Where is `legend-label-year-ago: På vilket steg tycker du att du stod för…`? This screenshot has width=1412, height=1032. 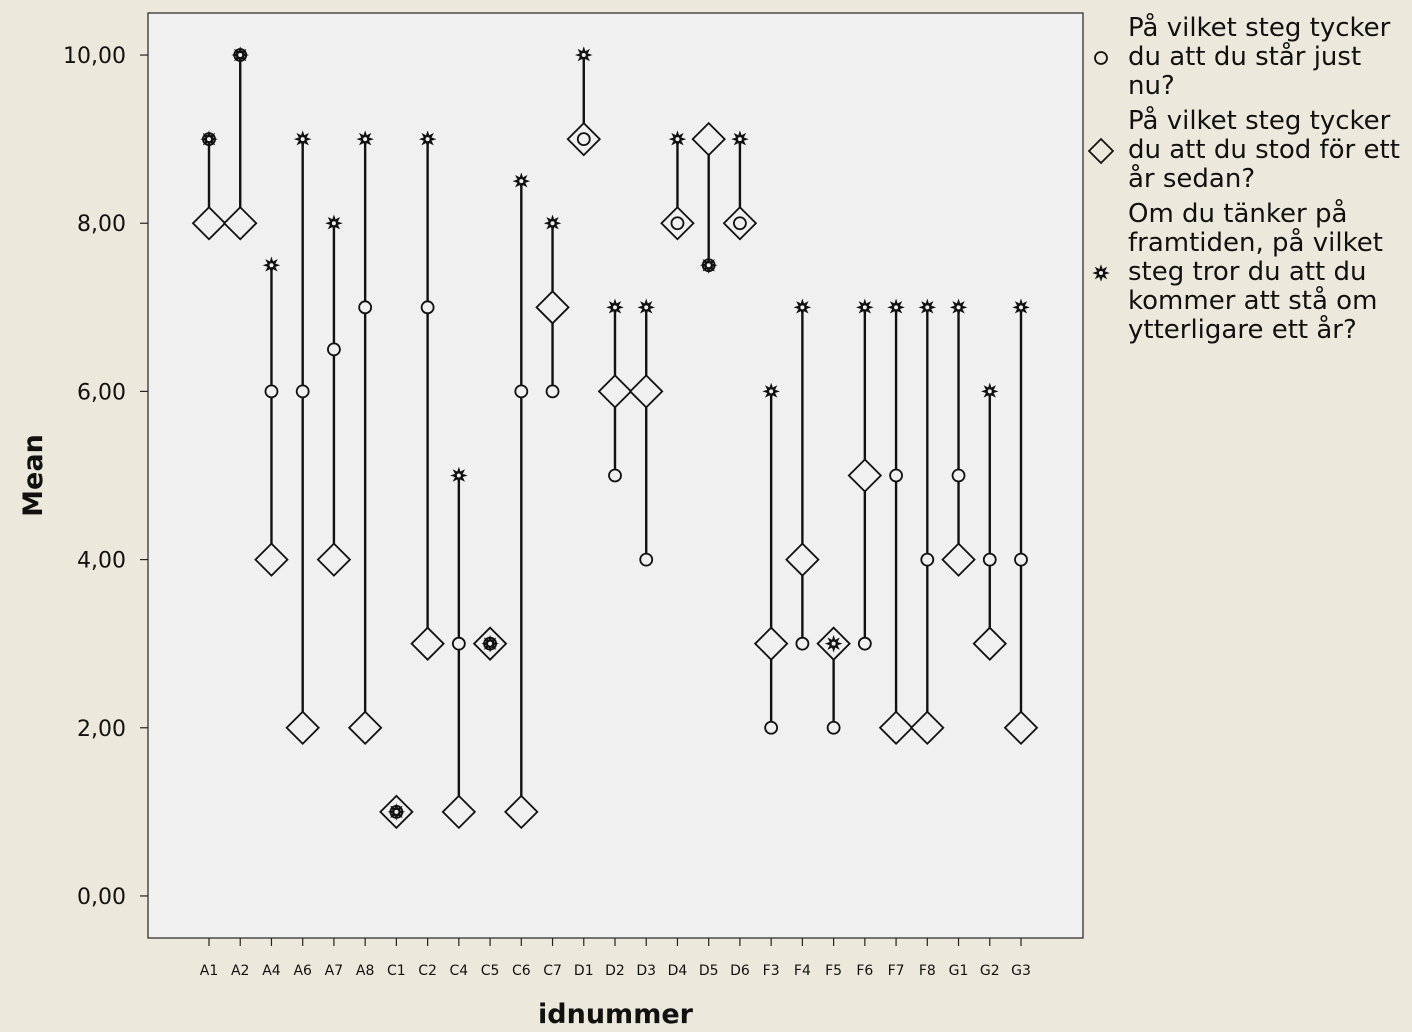 legend-label-year-ago: På vilket steg tycker du att du stod för… is located at coordinates (1264, 150).